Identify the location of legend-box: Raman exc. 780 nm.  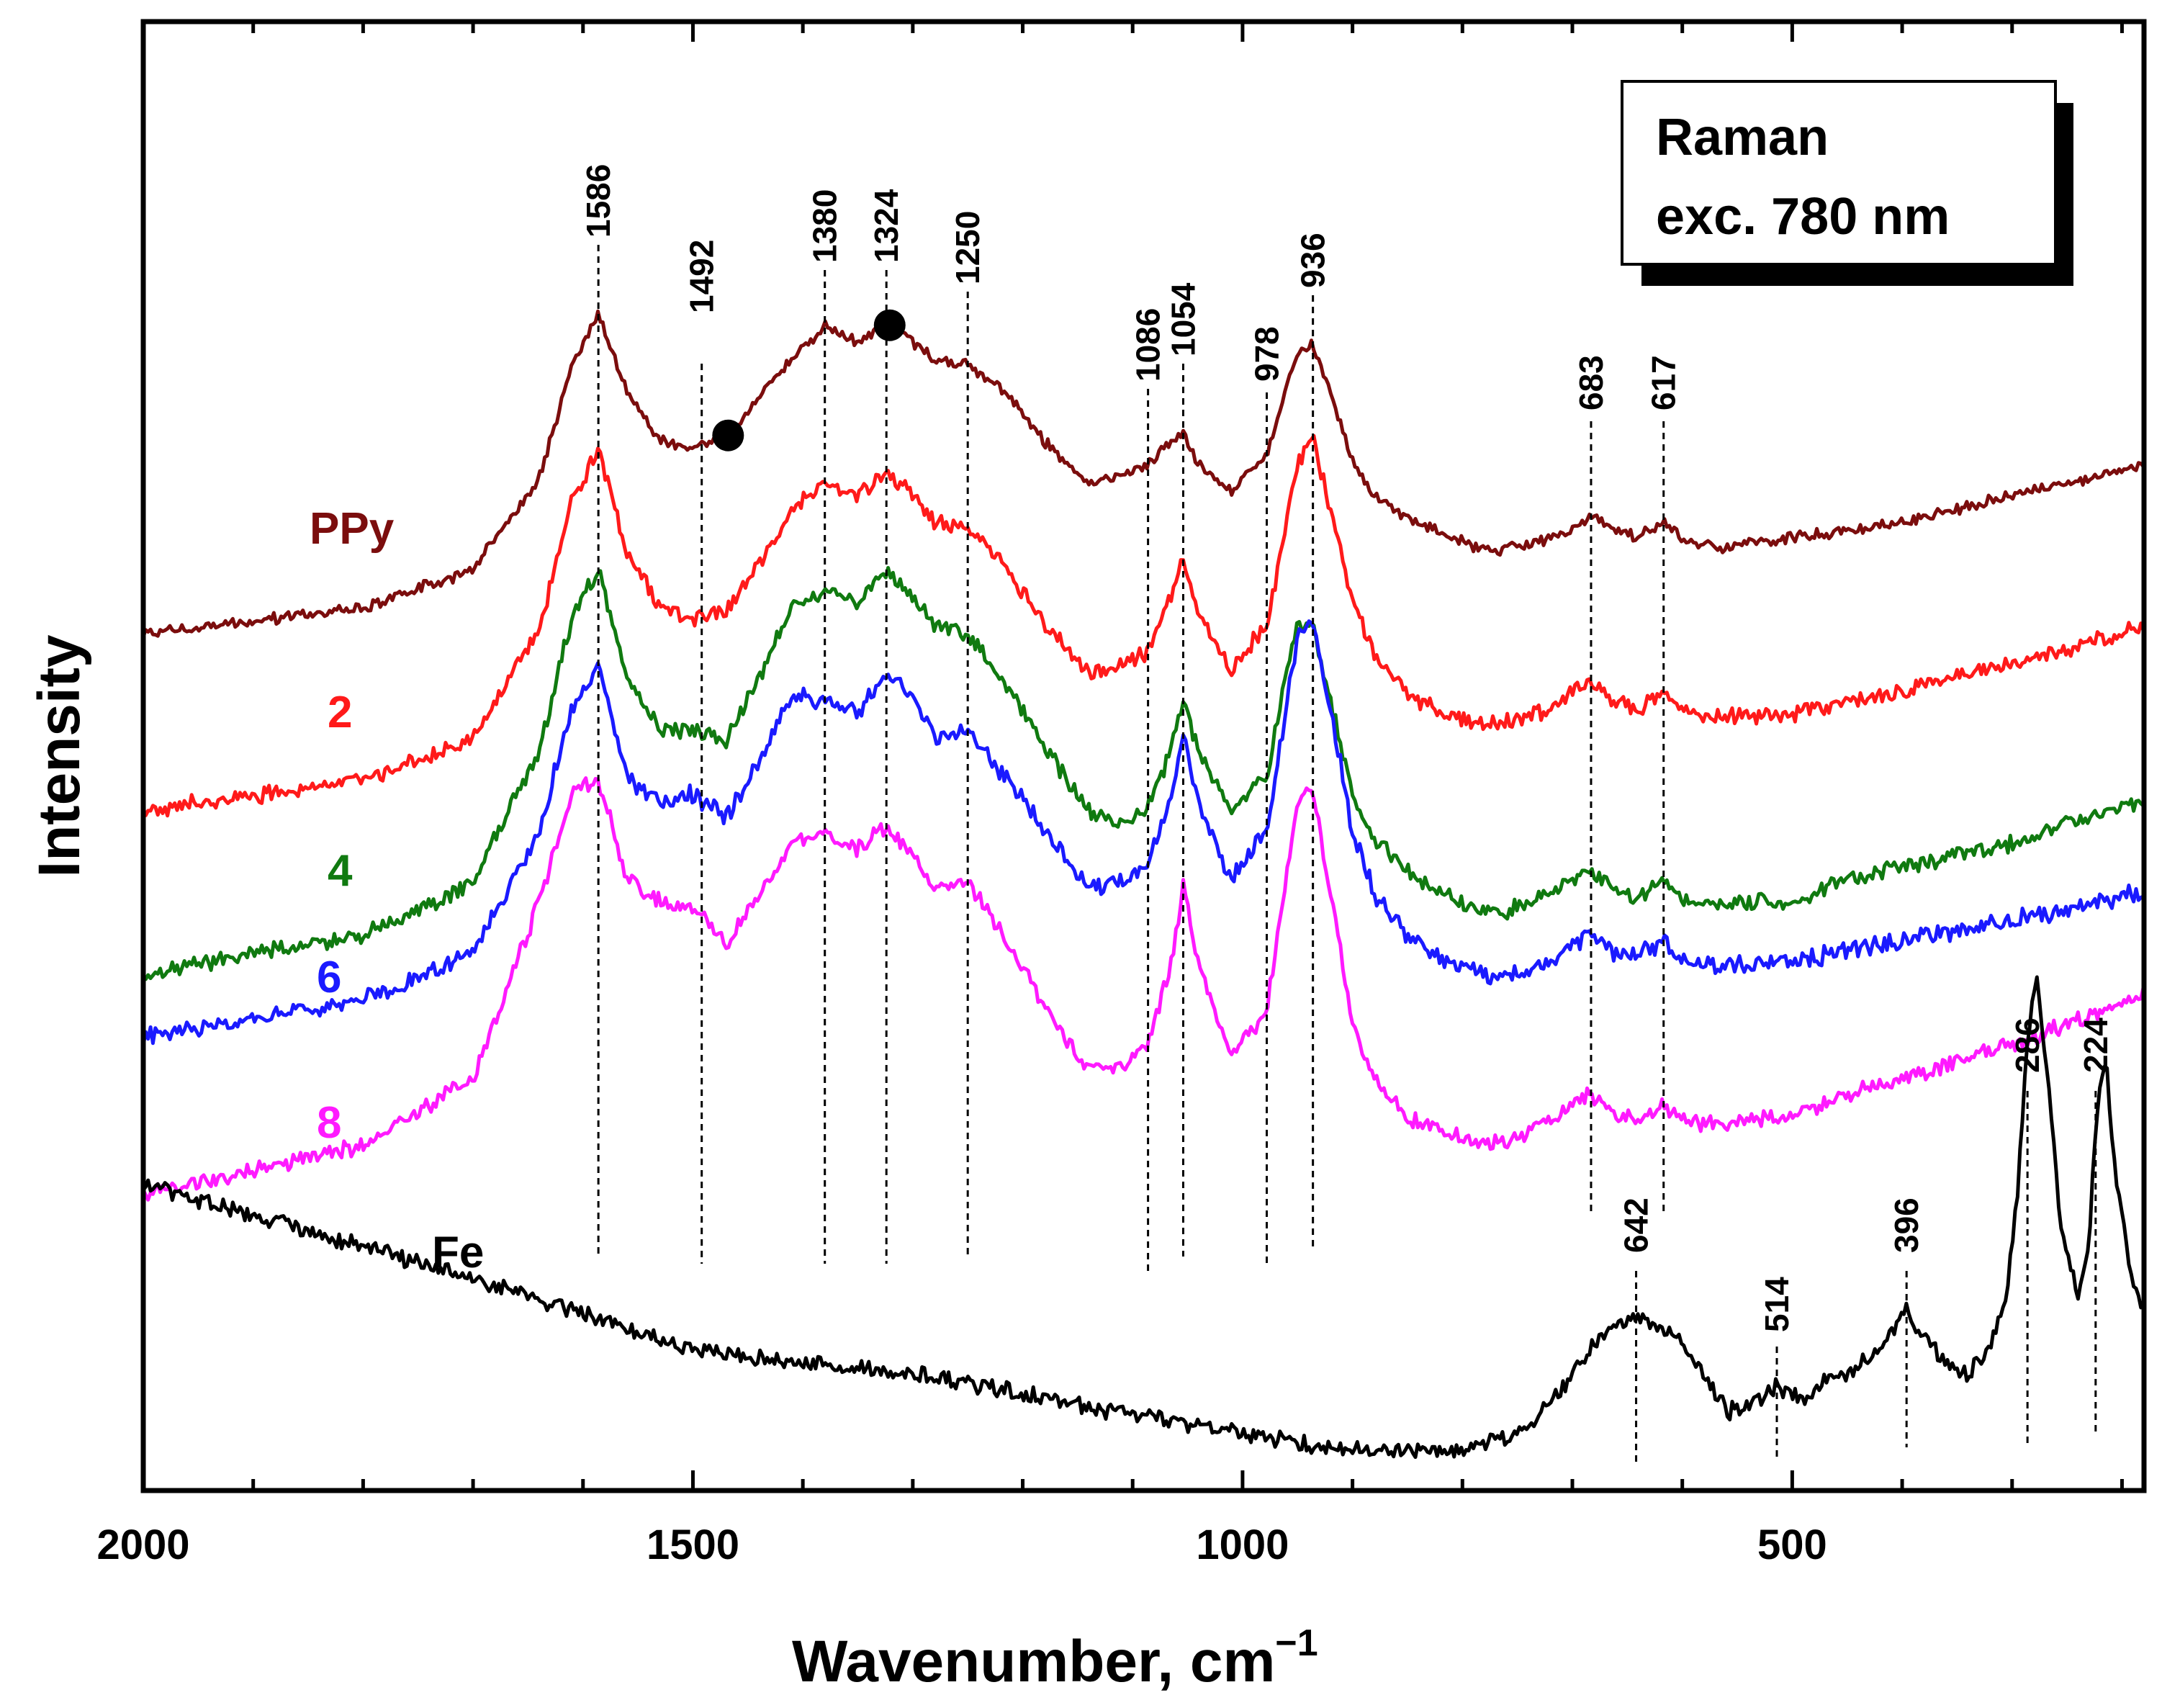
(1847, 183).